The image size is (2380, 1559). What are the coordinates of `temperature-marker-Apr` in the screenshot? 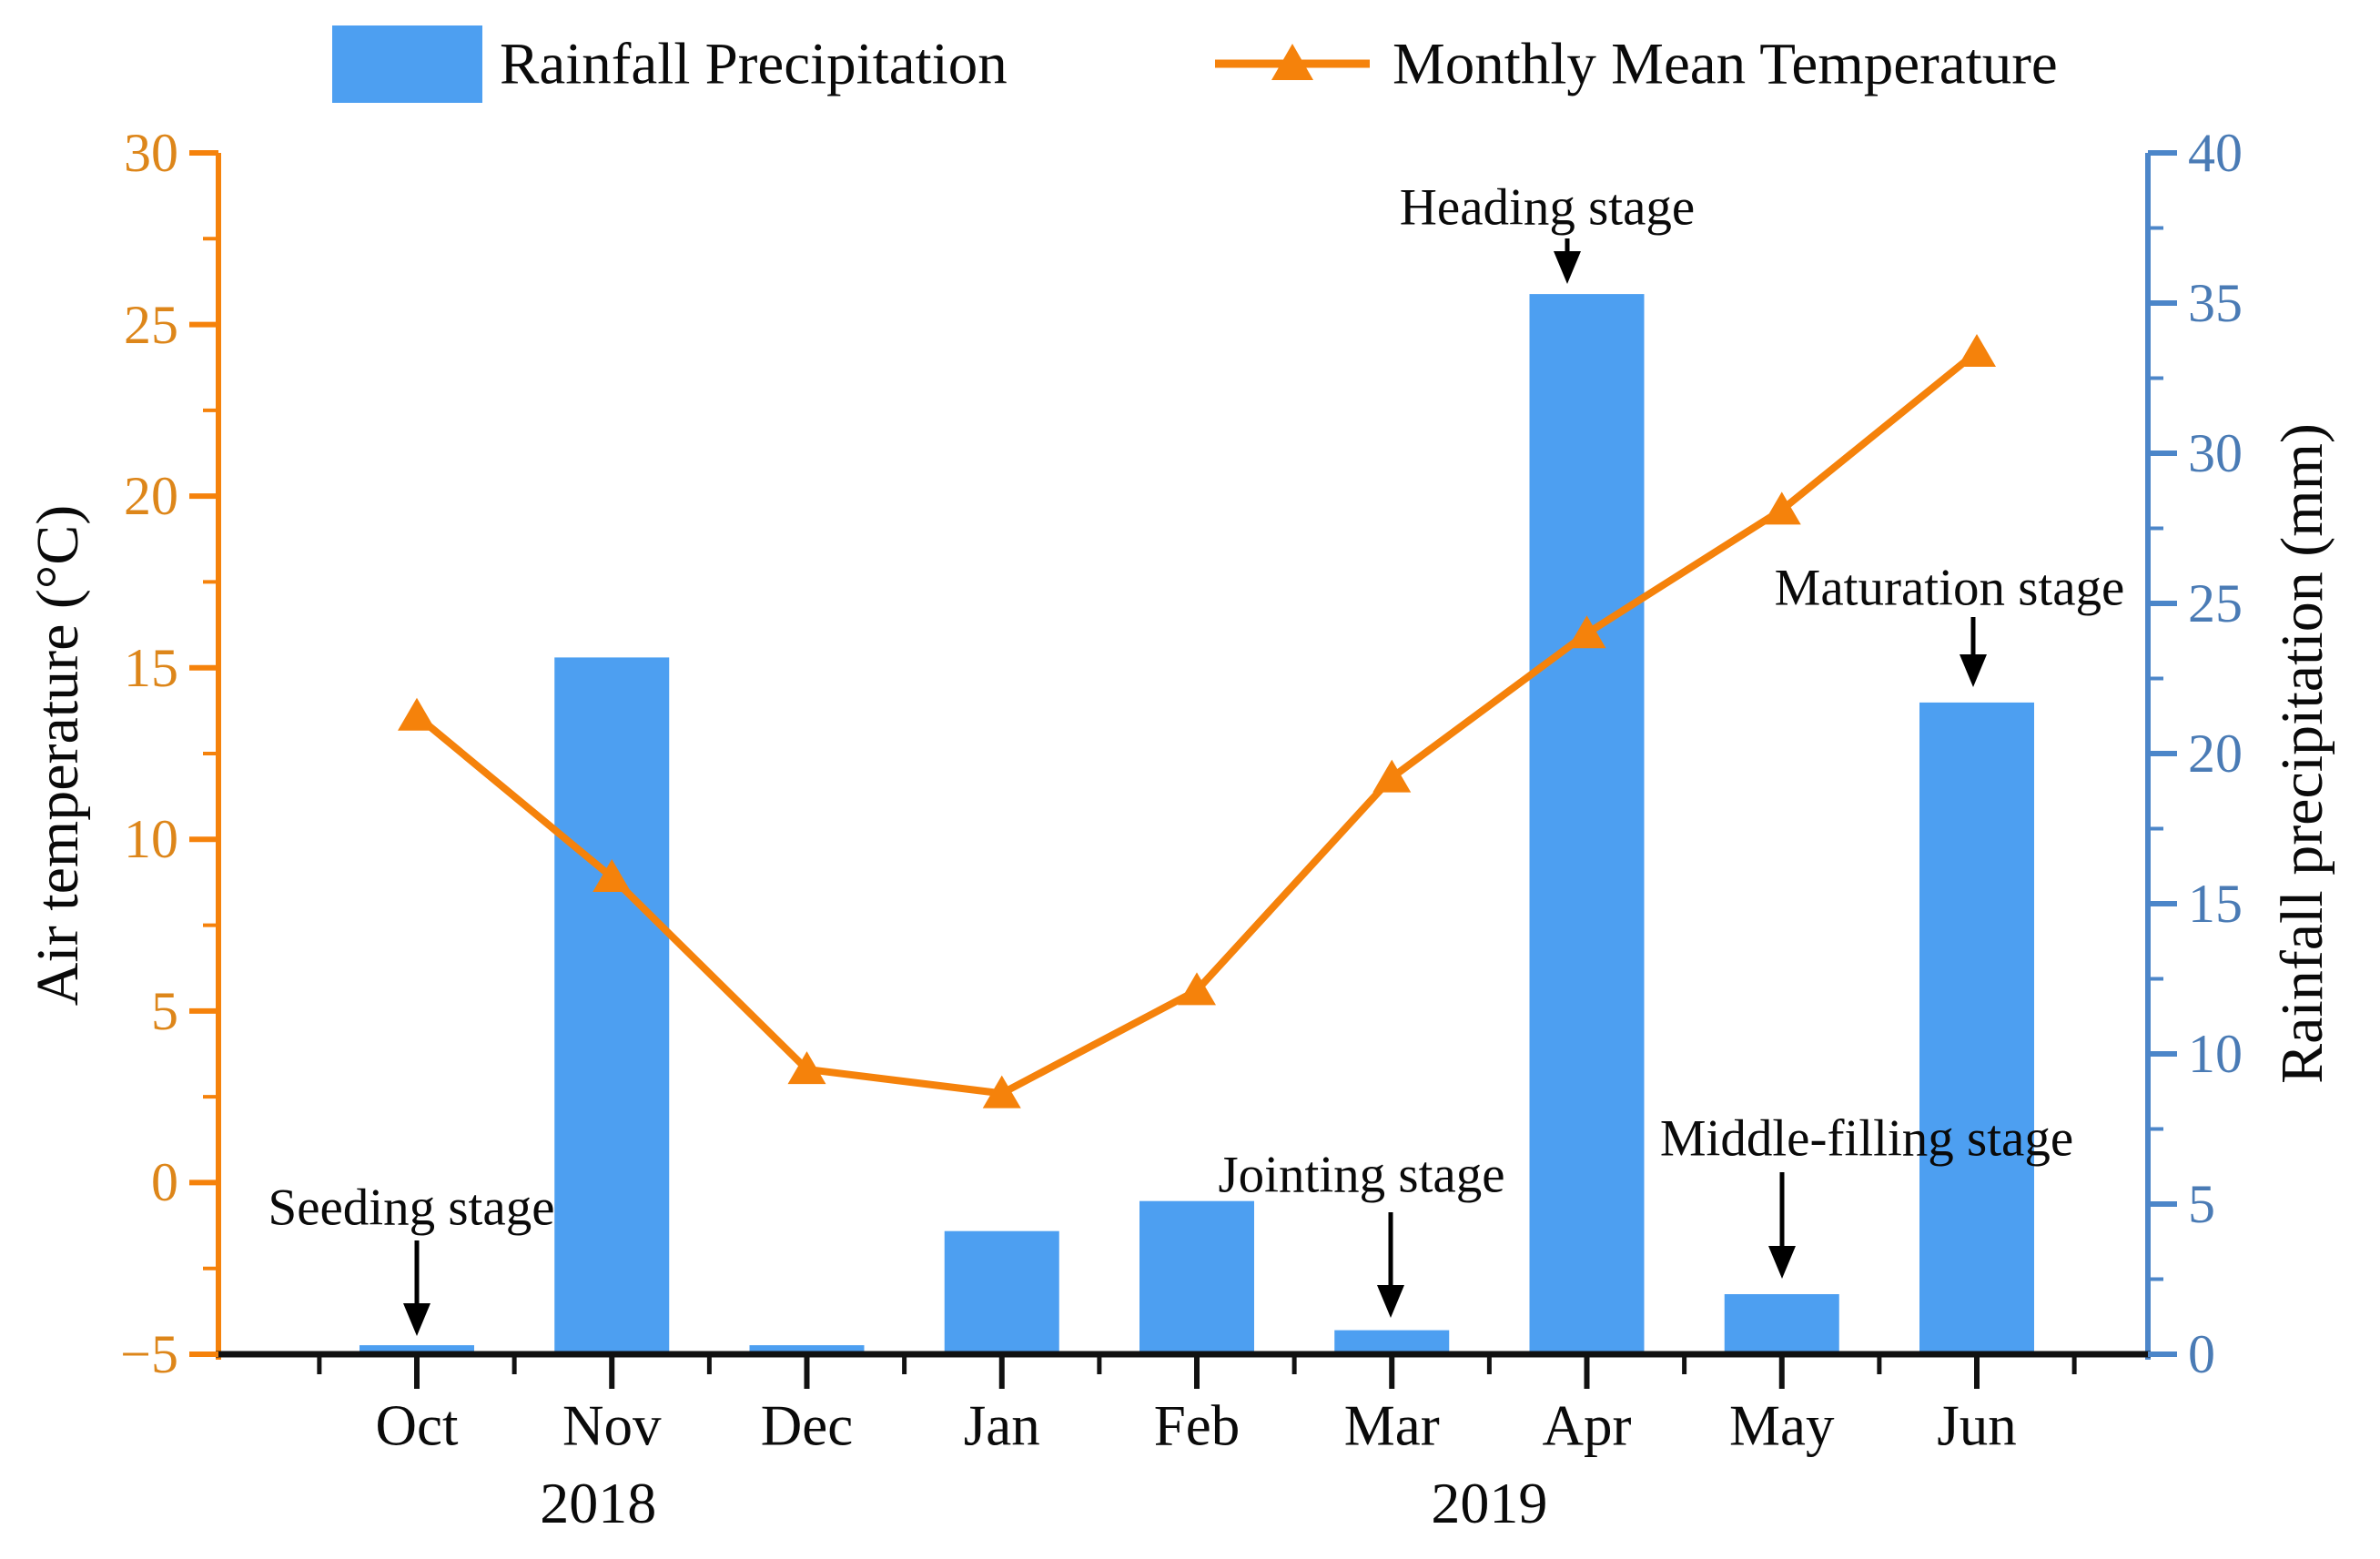 It's located at (1586, 632).